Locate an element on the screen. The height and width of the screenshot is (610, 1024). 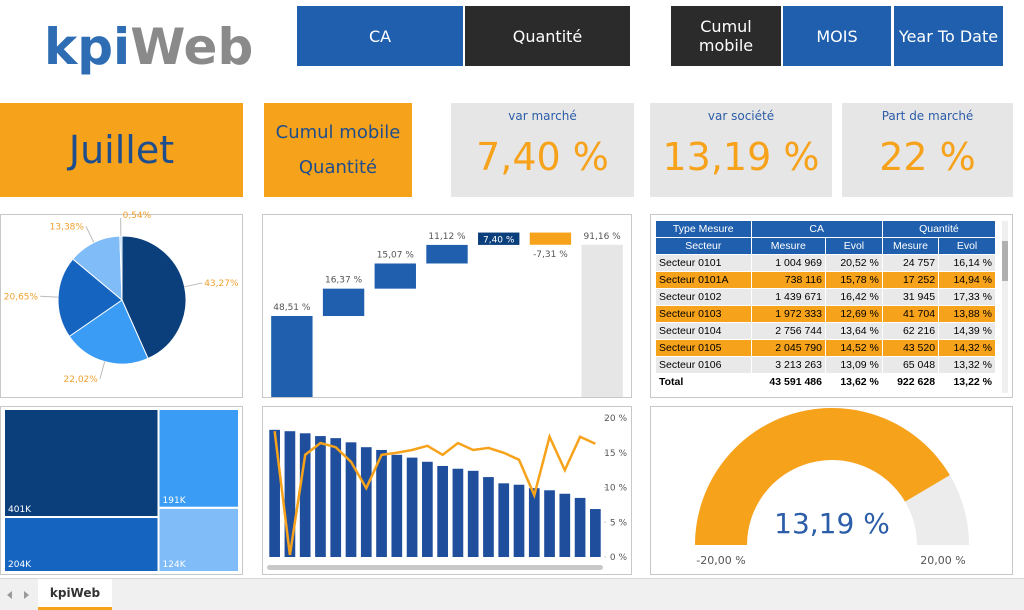
table-cell: 20,52 % is located at coordinates (853, 263).